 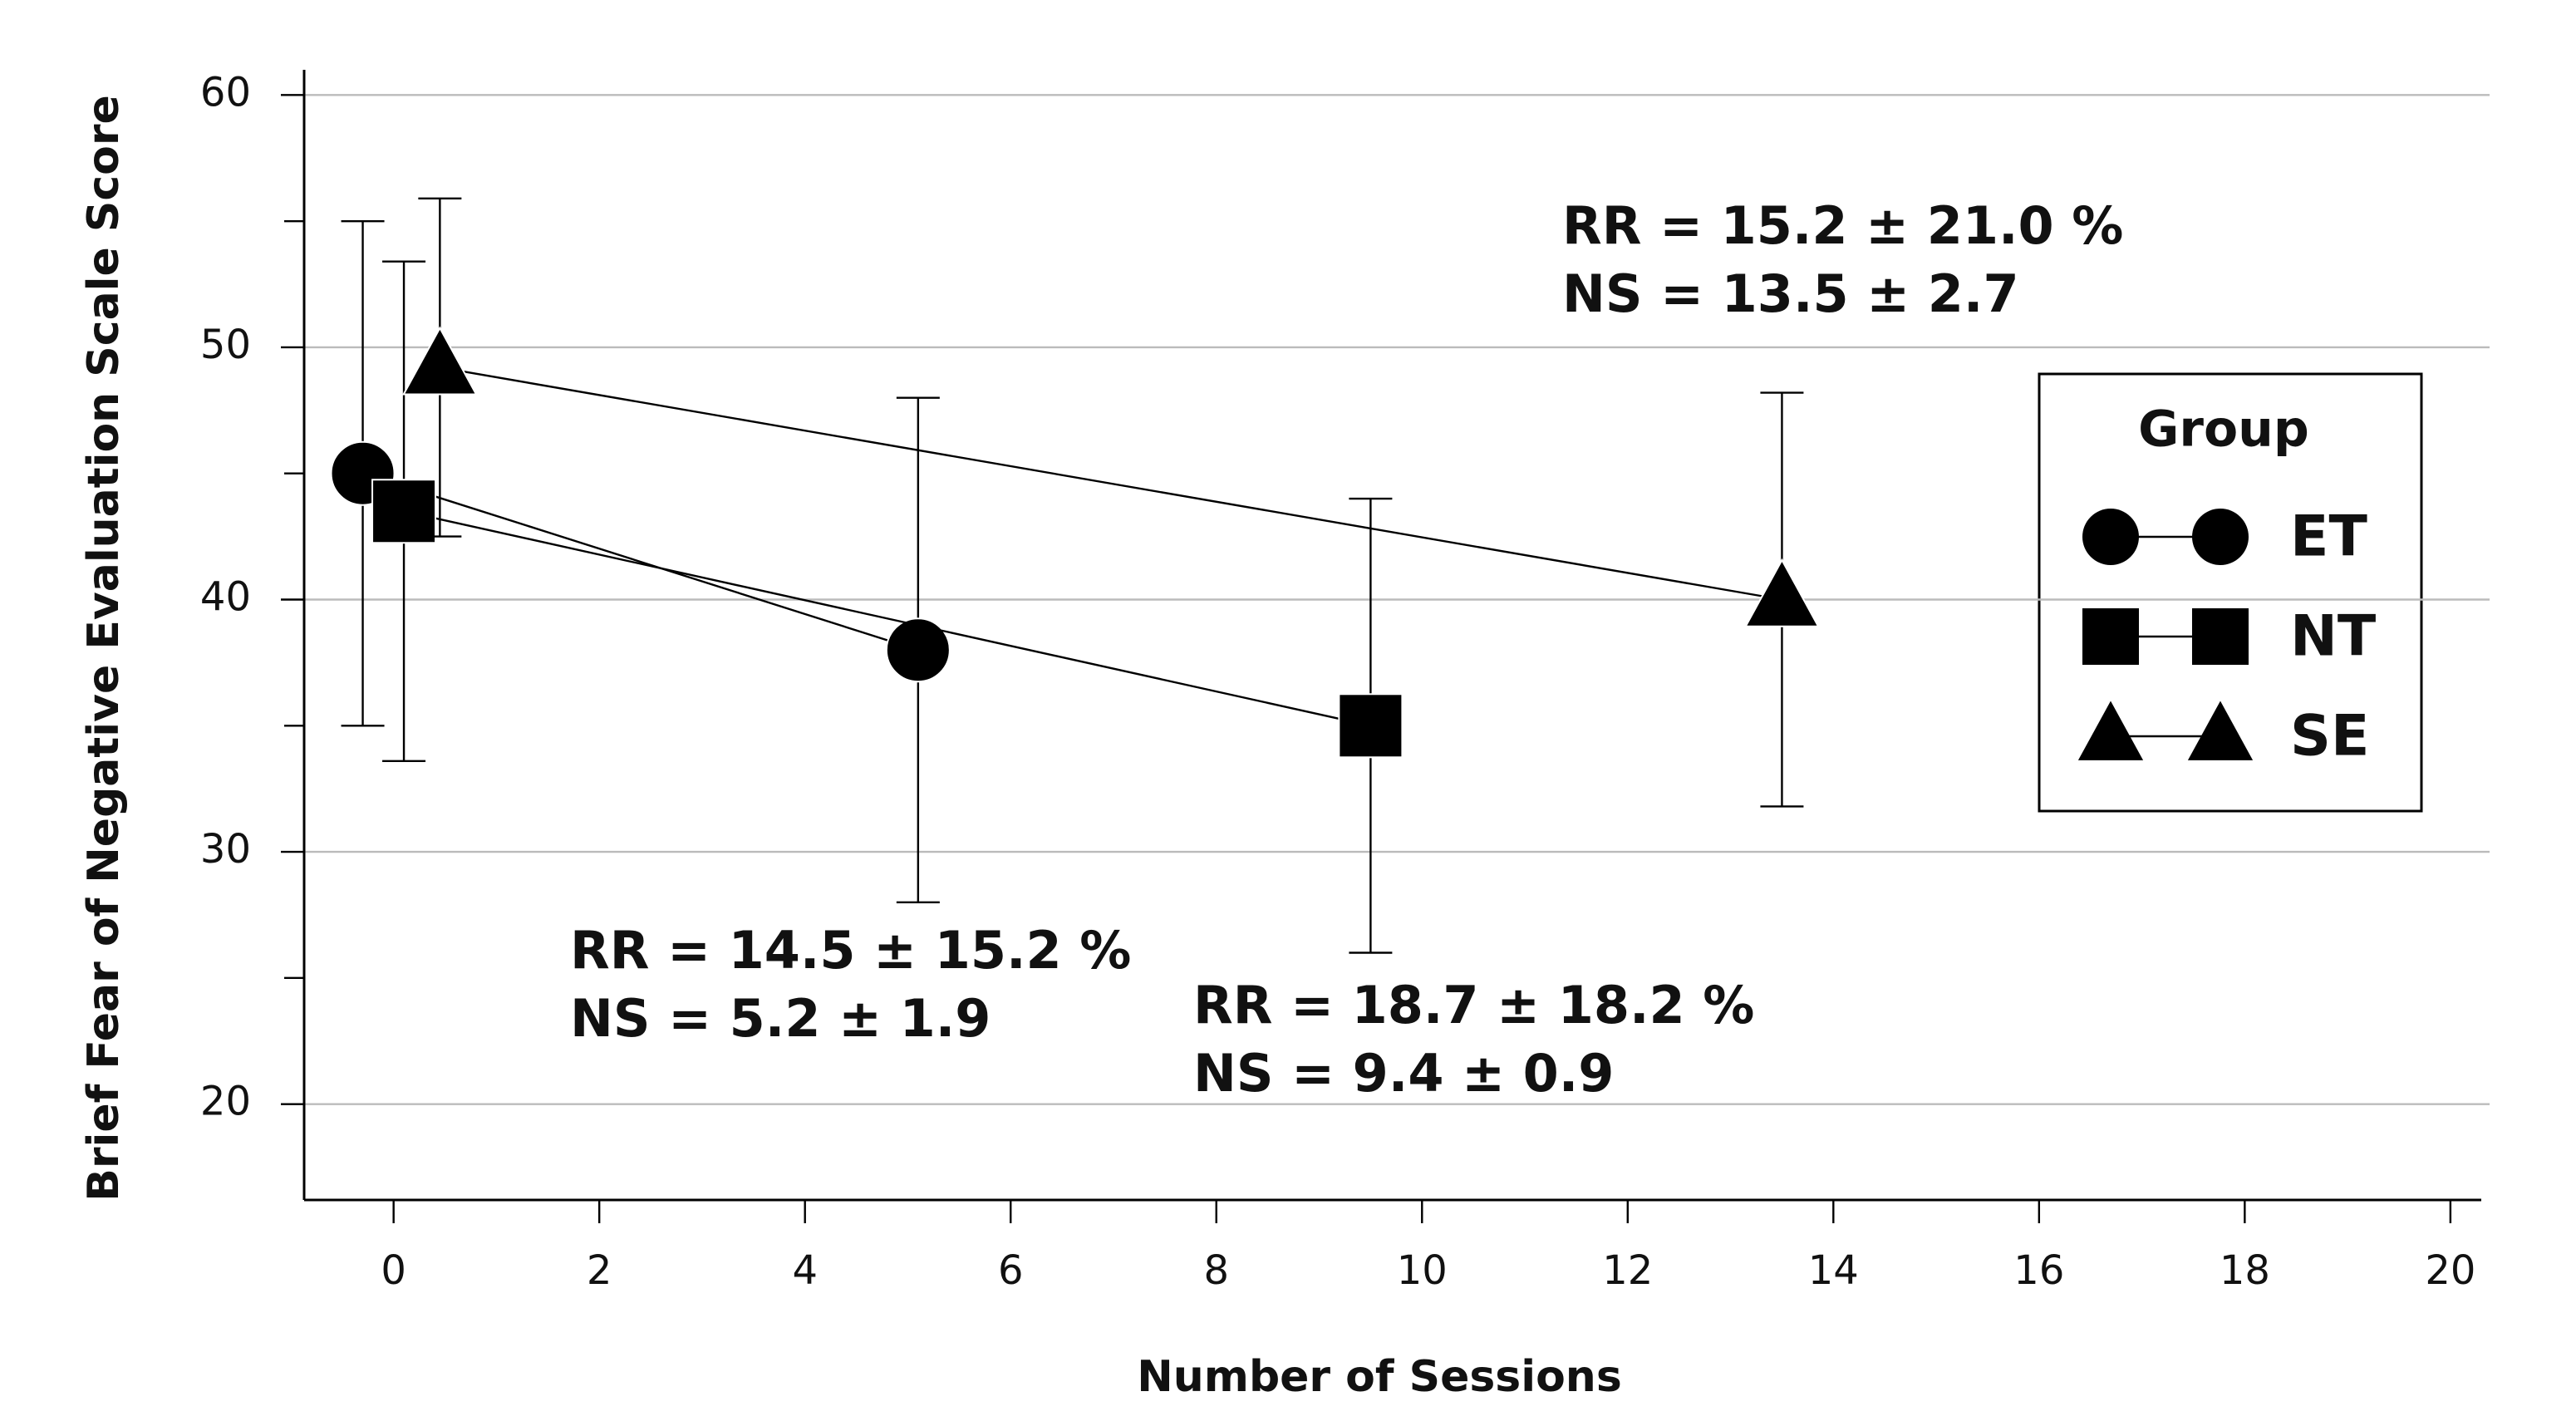 I want to click on y-tick-label: 30, so click(x=226, y=849).